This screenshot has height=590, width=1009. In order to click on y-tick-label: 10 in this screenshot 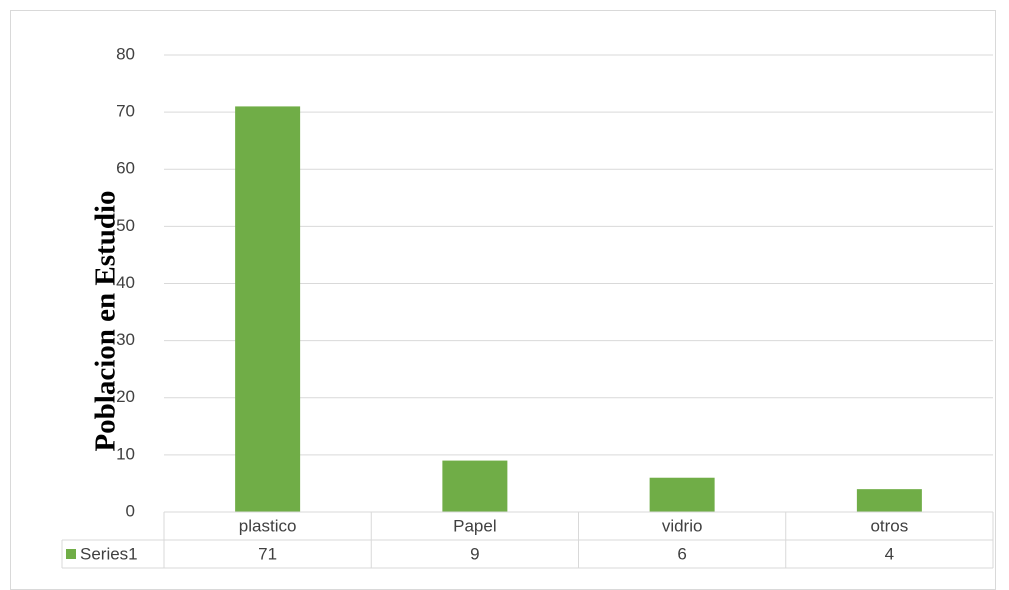, I will do `click(125, 453)`.